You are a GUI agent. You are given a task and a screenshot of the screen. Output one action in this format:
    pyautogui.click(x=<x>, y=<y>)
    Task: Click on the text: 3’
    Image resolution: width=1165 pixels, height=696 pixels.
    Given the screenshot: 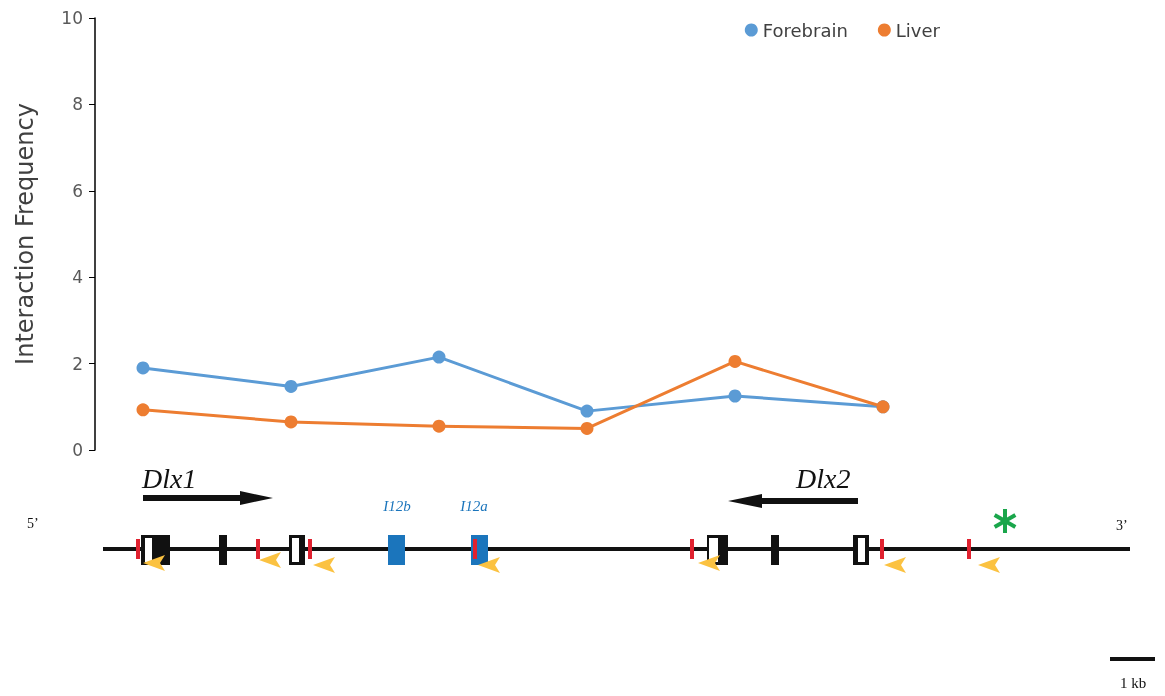 What is the action you would take?
    pyautogui.click(x=1122, y=525)
    